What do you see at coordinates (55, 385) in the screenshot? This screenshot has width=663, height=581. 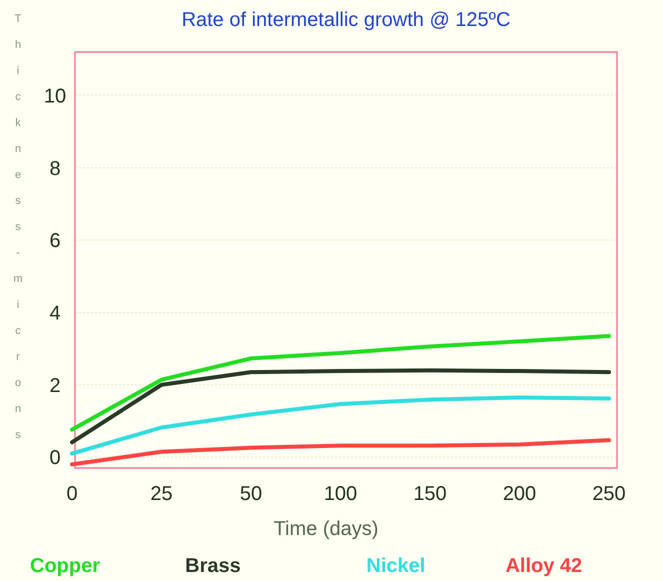 I see `y-tick-label: 2` at bounding box center [55, 385].